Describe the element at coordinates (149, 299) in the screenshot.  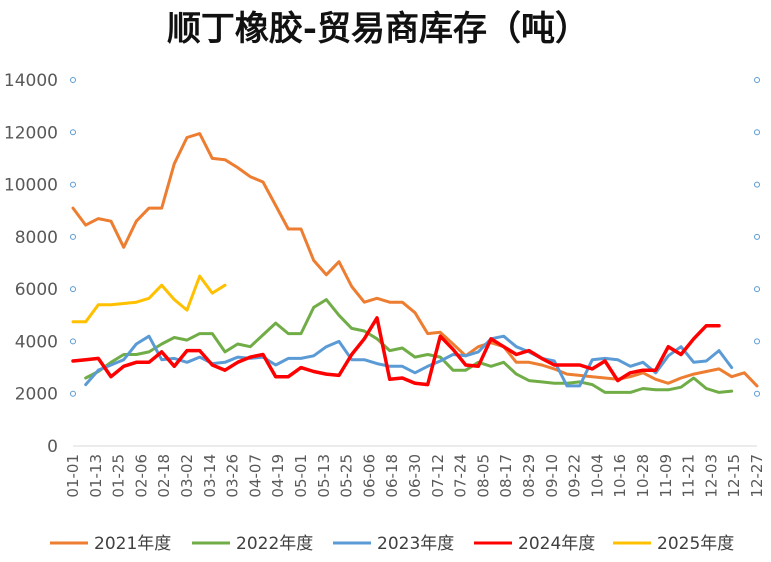
I see `series-line-2025年度` at that location.